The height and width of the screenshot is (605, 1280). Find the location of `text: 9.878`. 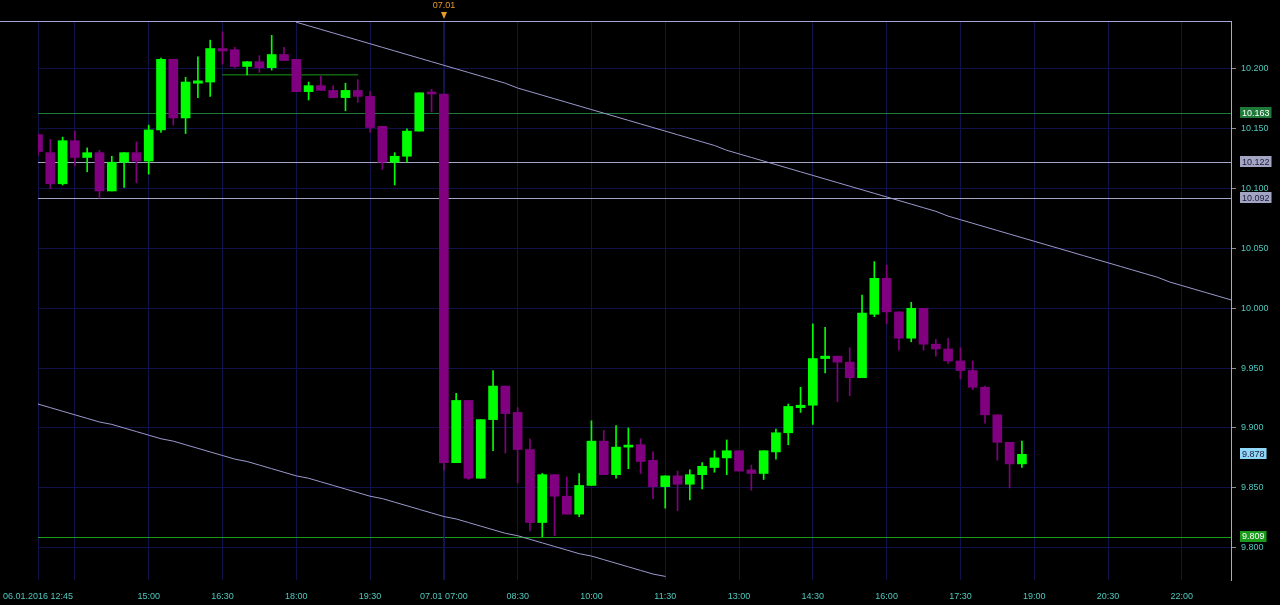

text: 9.878 is located at coordinates (1253, 453).